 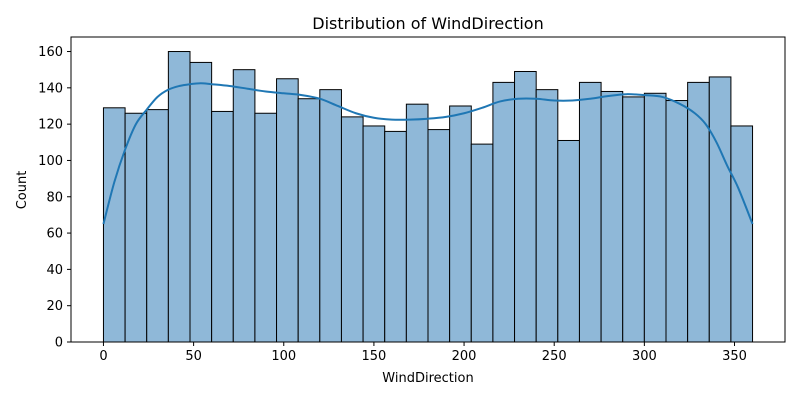 I want to click on y-tick-label: 40, so click(x=54, y=270).